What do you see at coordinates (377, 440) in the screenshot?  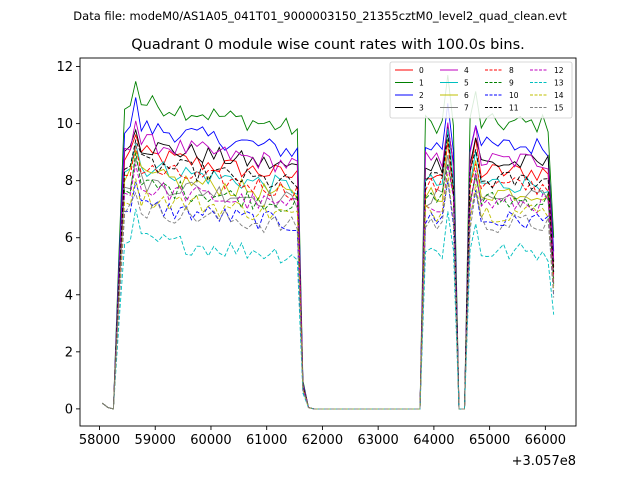 I see `x-tick-label: 63000` at bounding box center [377, 440].